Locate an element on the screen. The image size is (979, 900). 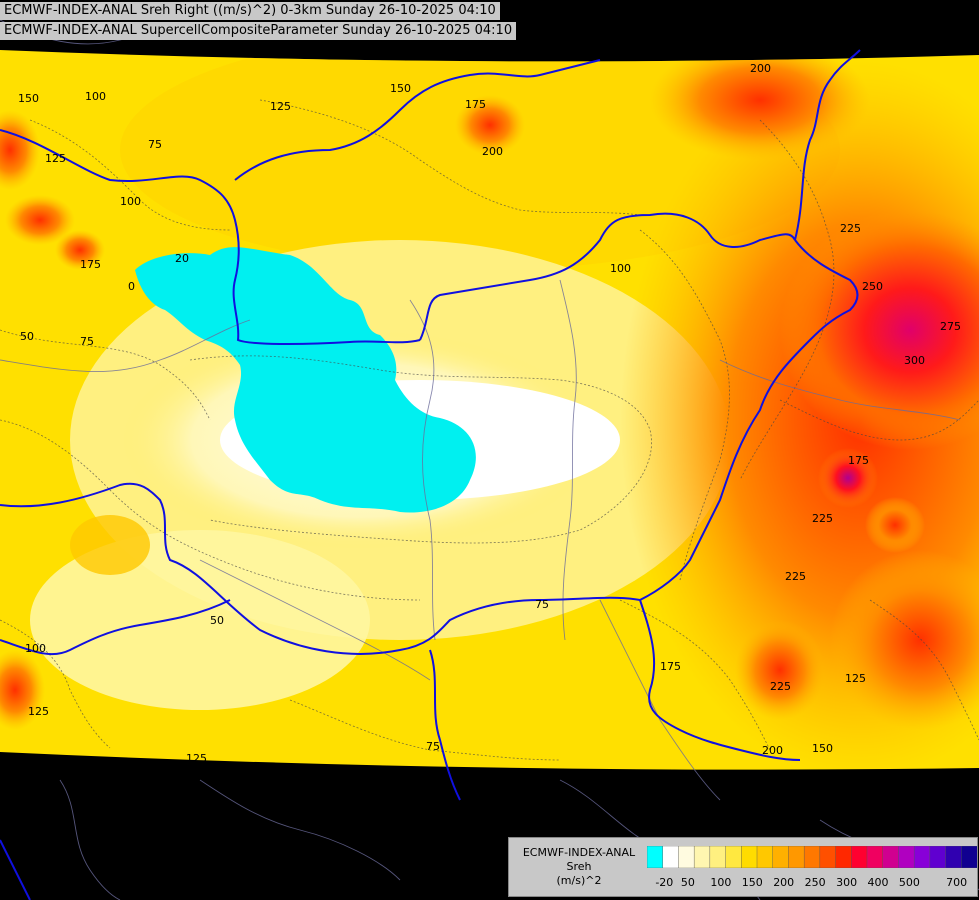
legend-title-line-2: Sreh is located at coordinates (579, 866).